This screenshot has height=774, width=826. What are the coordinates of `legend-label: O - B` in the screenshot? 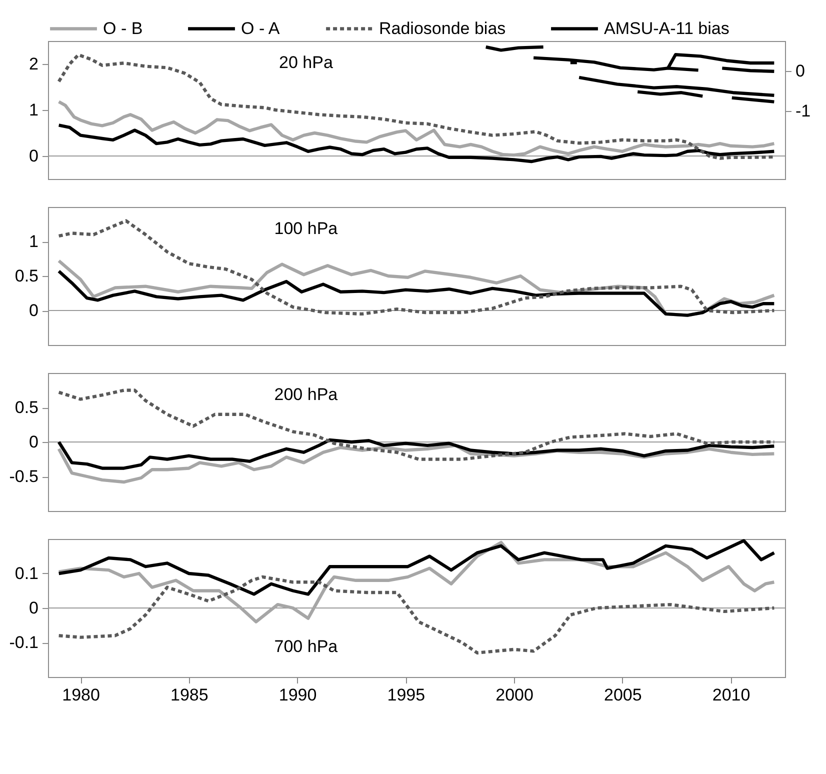 It's located at (123, 28).